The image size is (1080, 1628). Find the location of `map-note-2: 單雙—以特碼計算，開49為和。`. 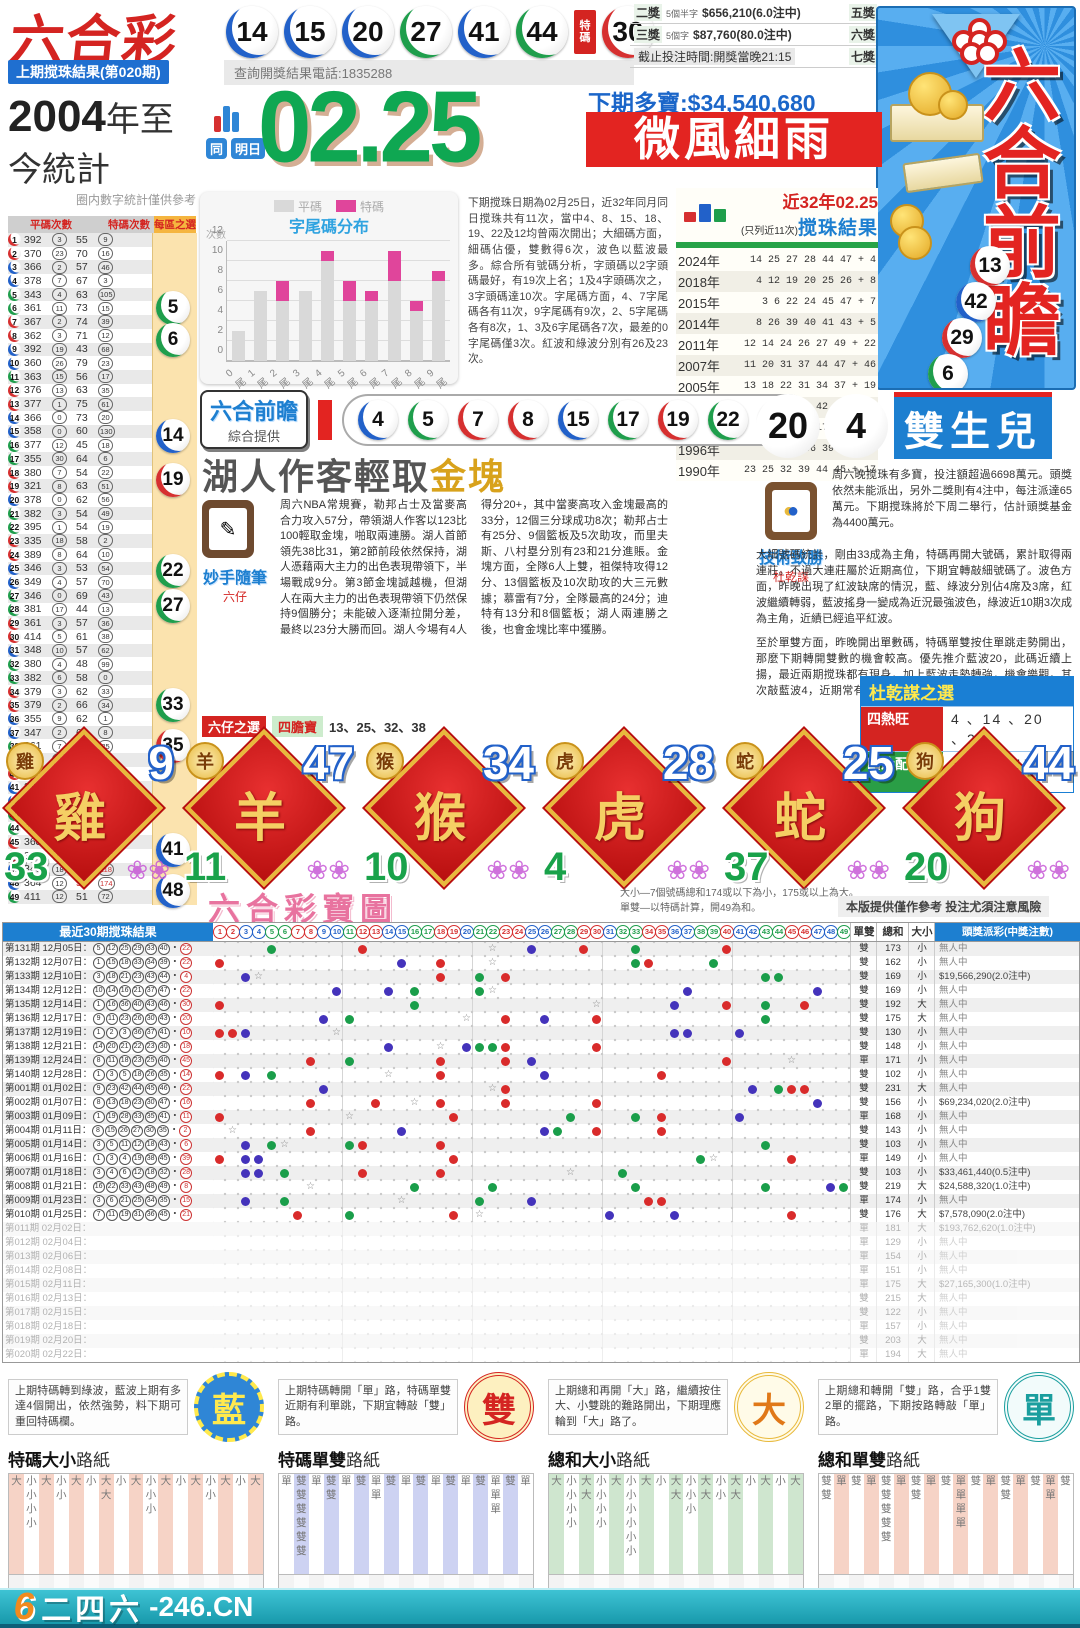

map-note-2: 單雙—以特碼計算，開49為和。 is located at coordinates (691, 908).